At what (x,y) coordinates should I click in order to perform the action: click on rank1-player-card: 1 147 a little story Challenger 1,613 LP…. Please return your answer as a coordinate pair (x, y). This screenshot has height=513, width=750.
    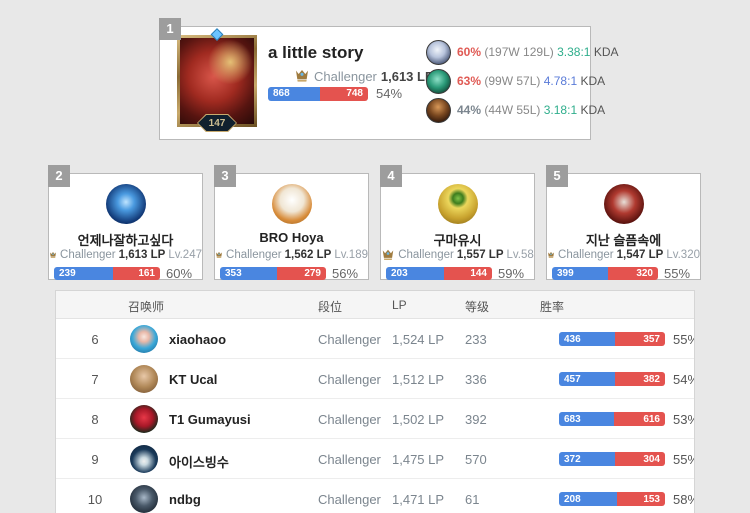
    Looking at the image, I should click on (389, 79).